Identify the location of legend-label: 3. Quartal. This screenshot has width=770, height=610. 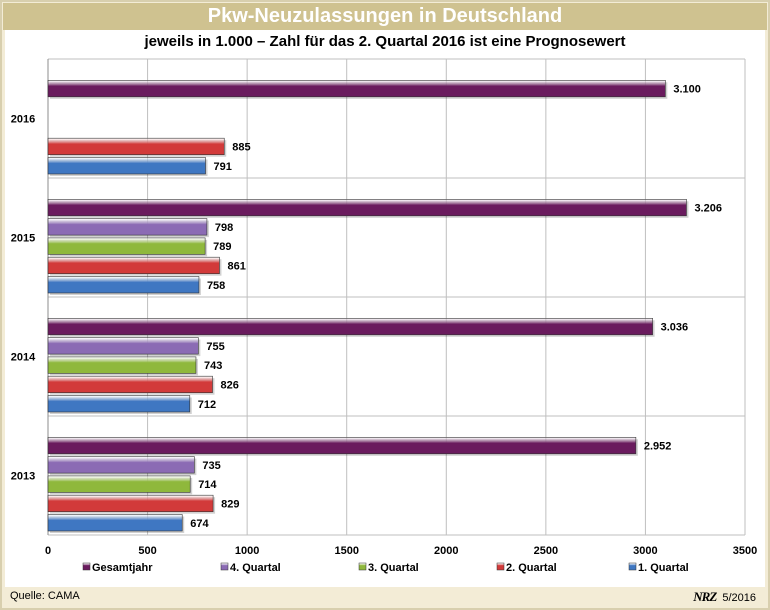
(393, 568).